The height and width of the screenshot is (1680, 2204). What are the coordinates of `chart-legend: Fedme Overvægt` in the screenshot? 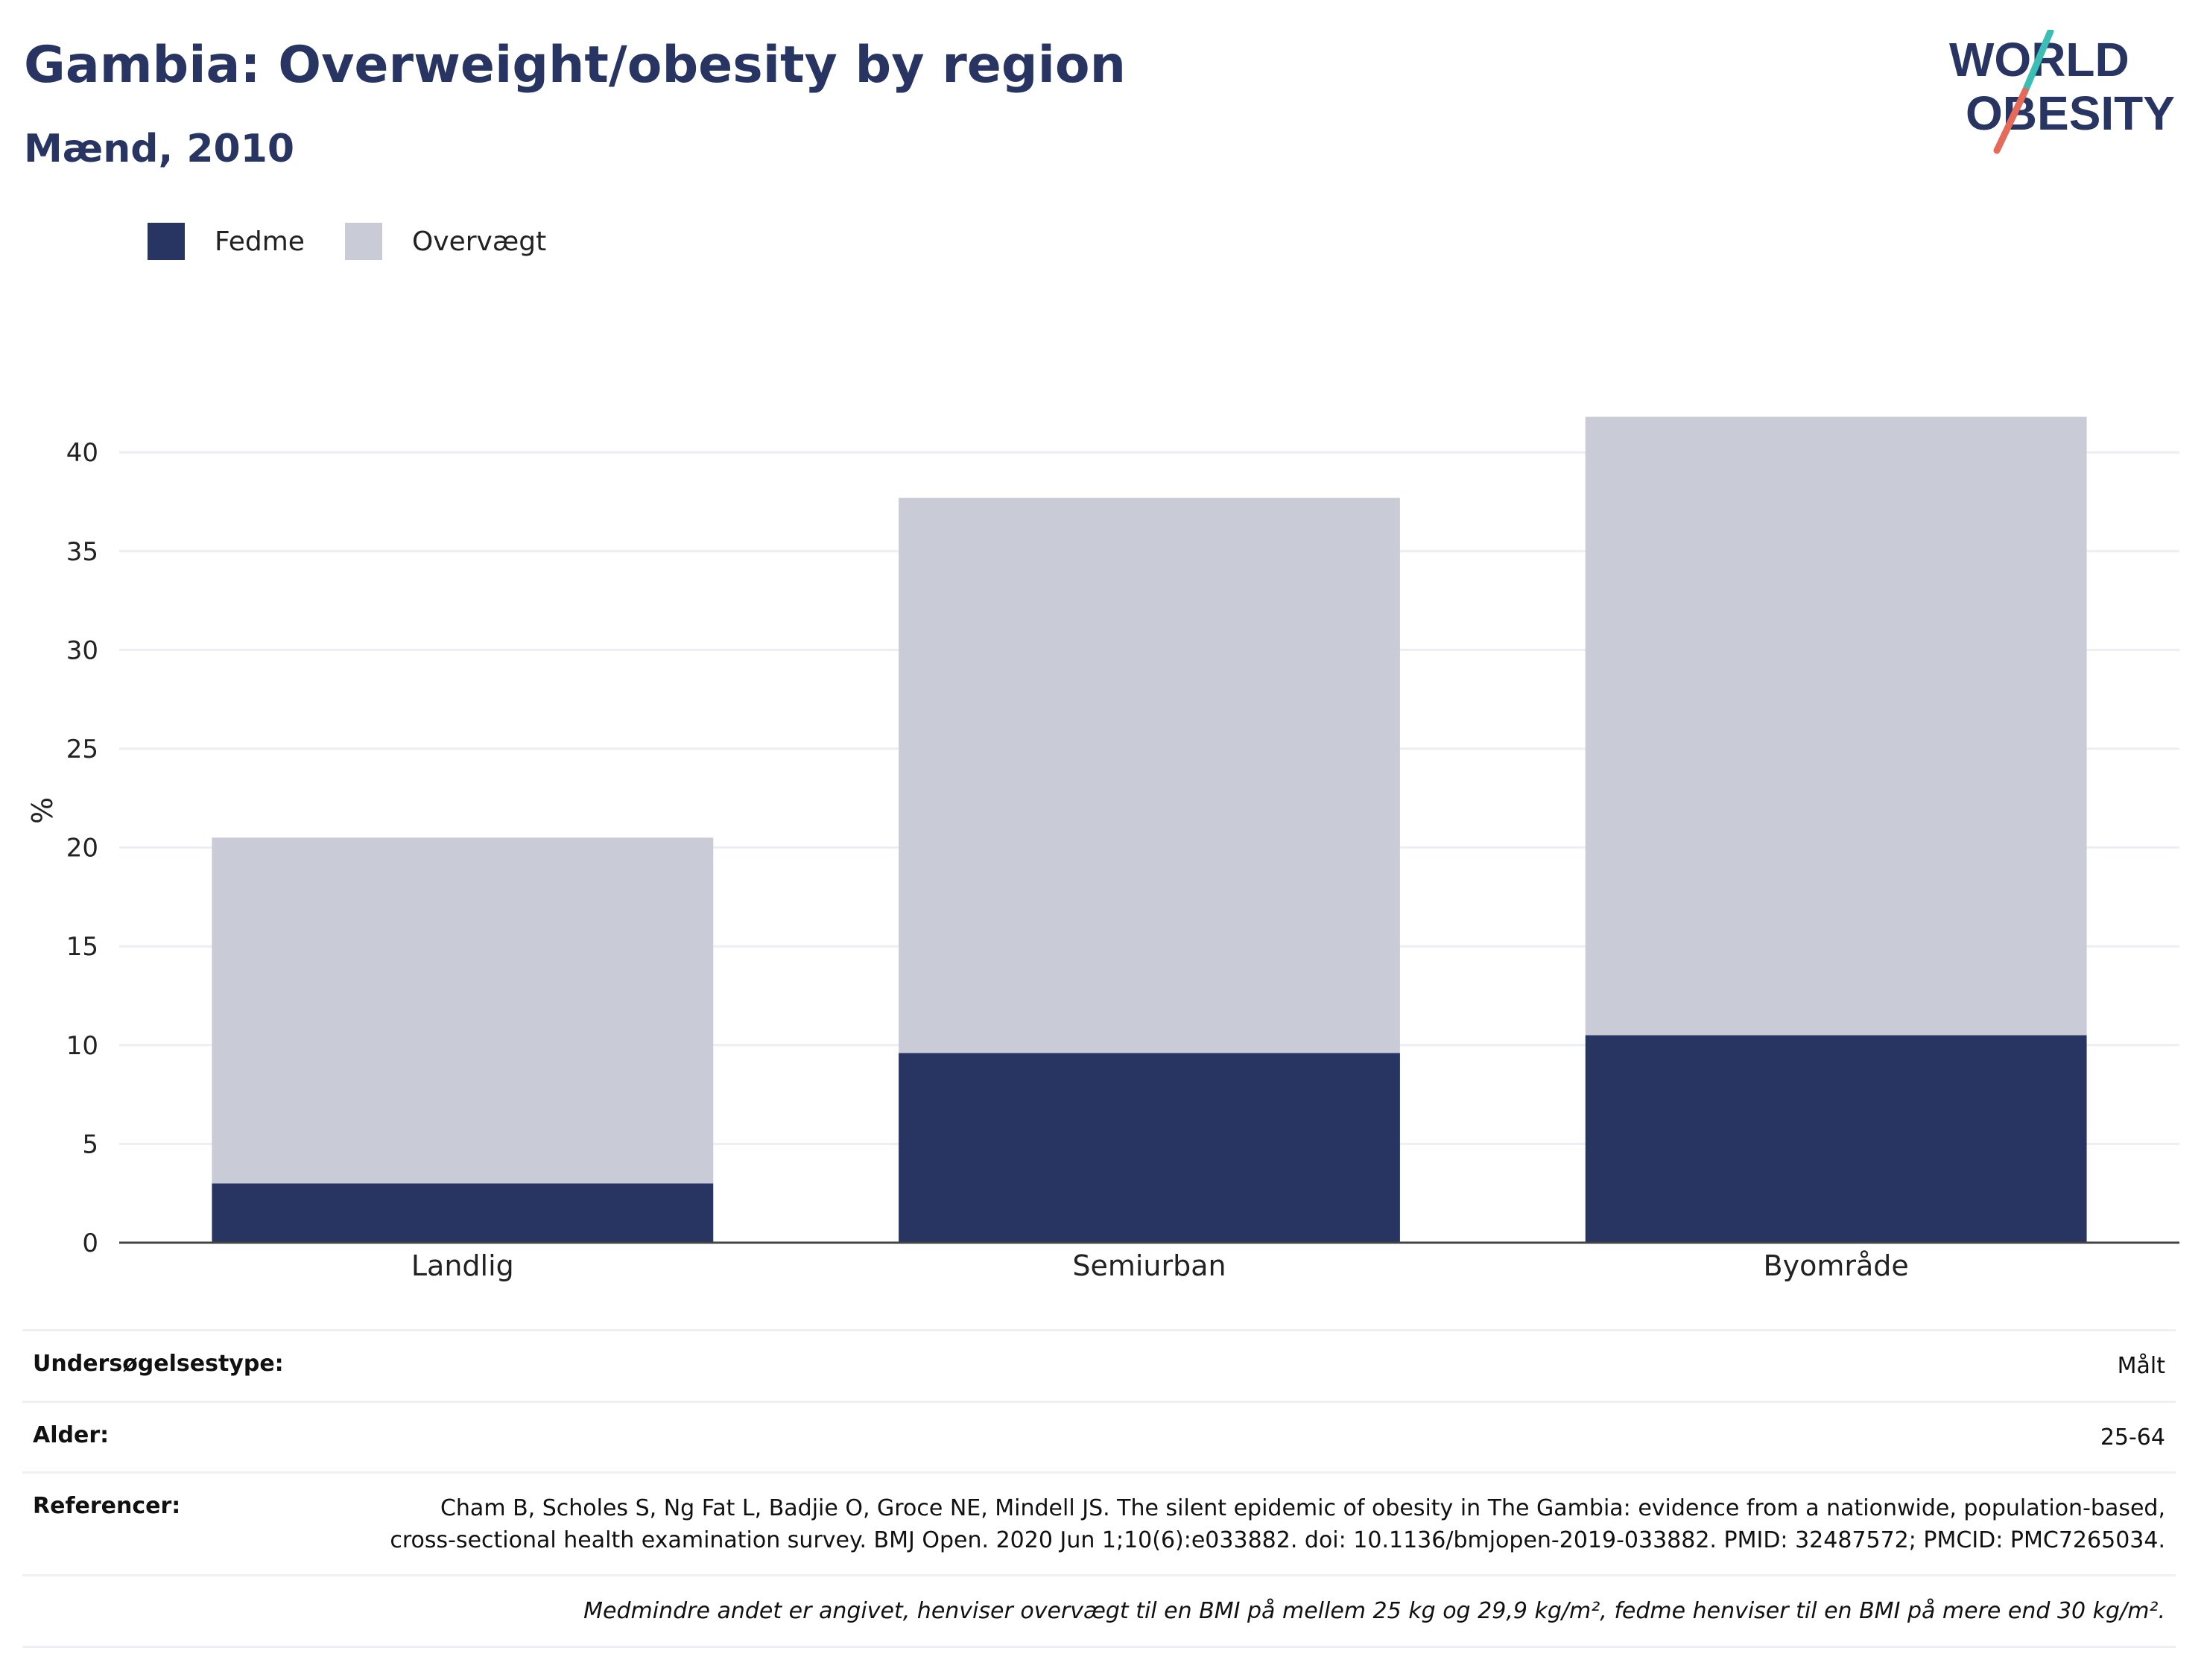 It's located at (367, 241).